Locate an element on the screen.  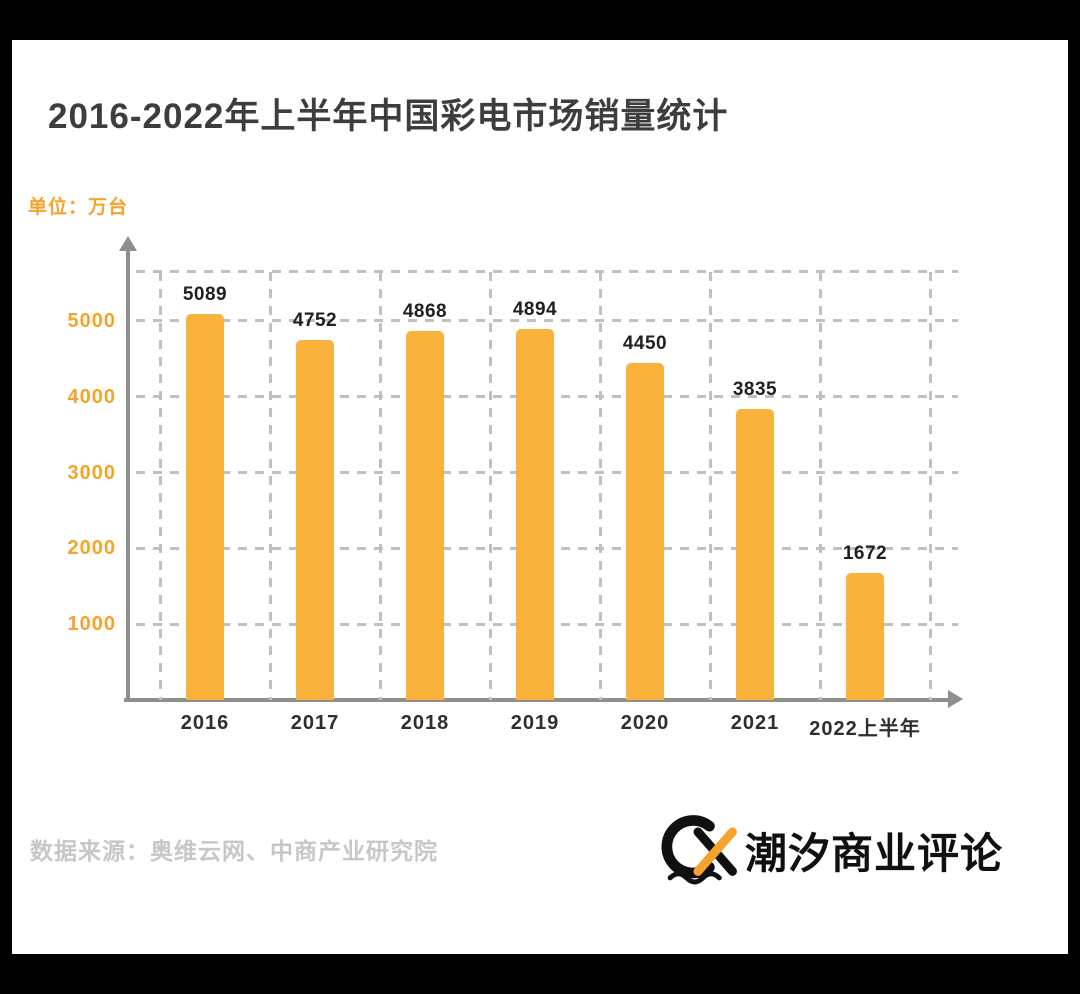
x-axis-arrow-icon is located at coordinates (955, 699).